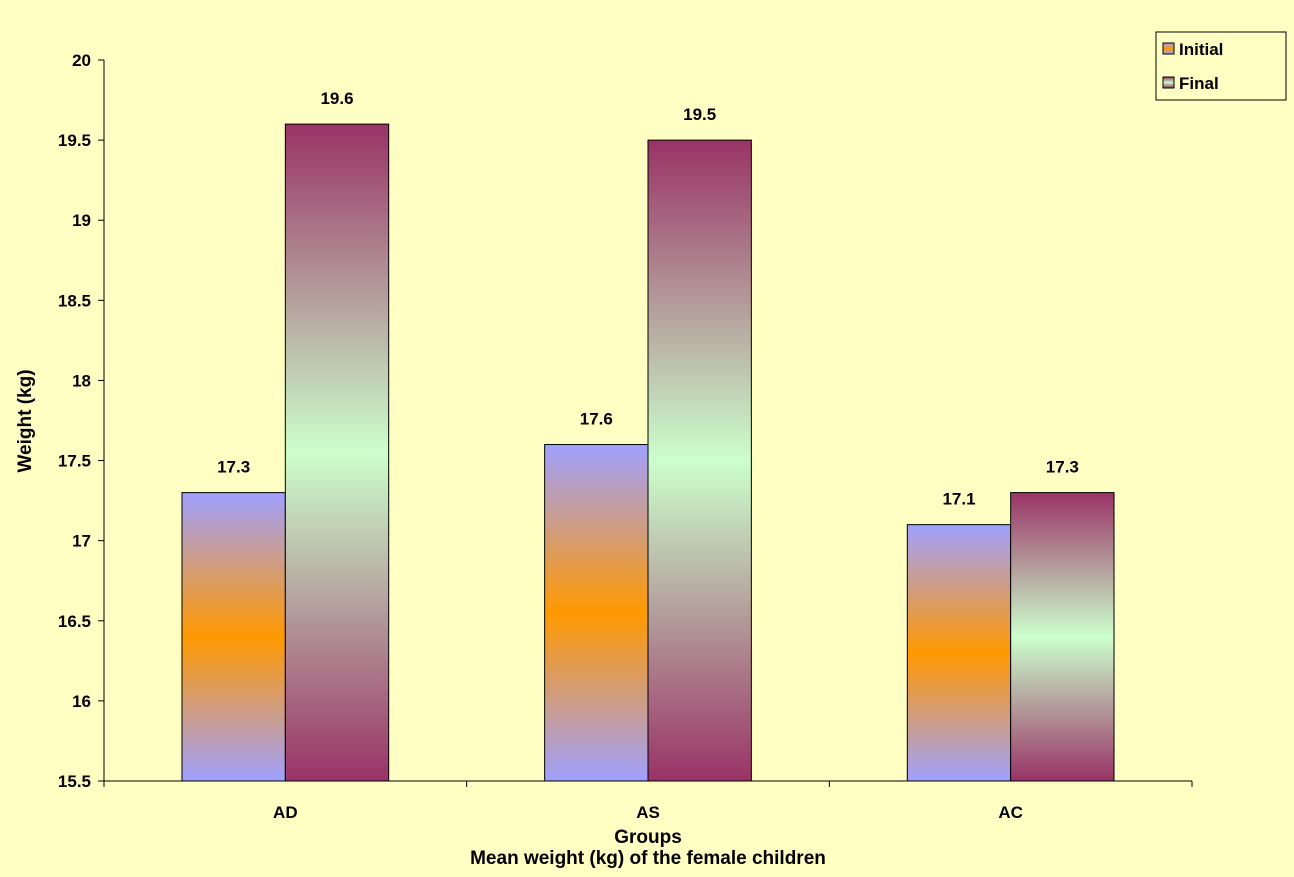  I want to click on data-label-final-ac: 17.3, so click(1062, 467).